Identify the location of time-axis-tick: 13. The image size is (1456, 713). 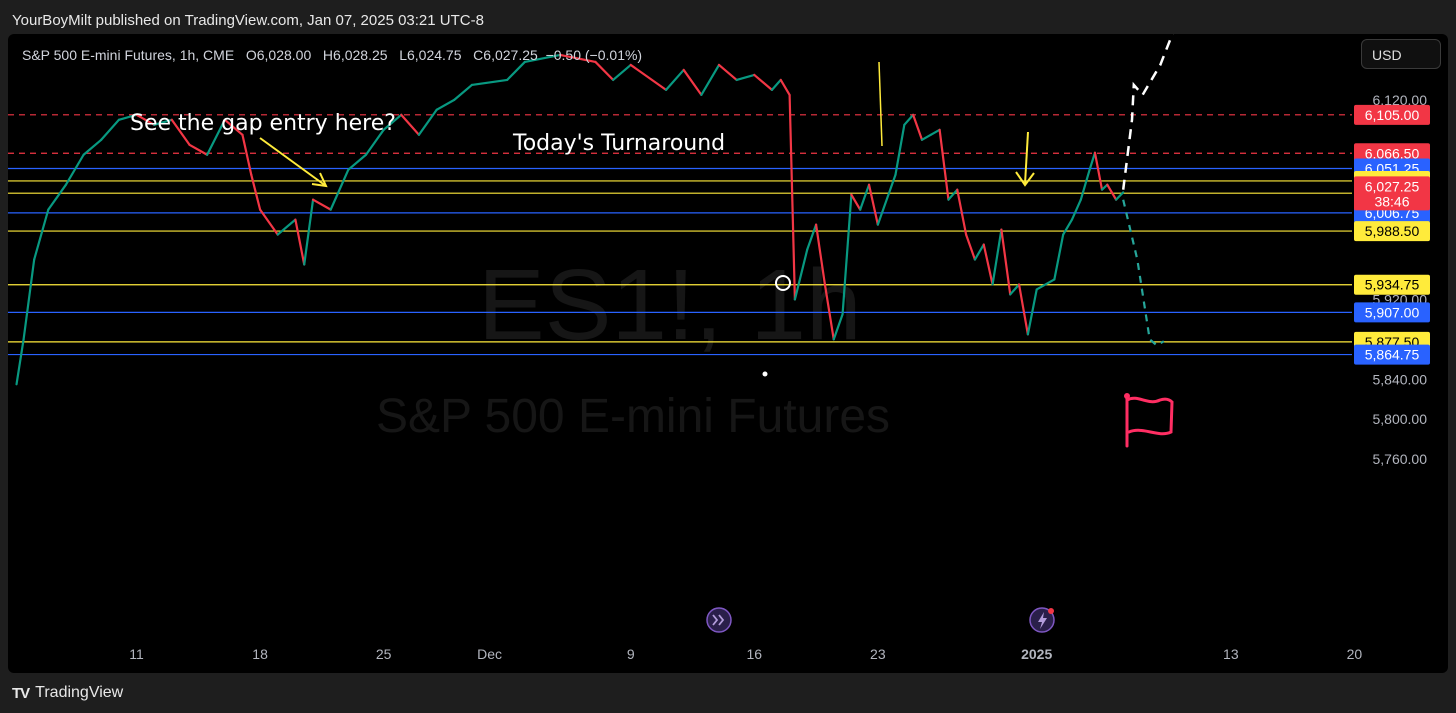
(1231, 654).